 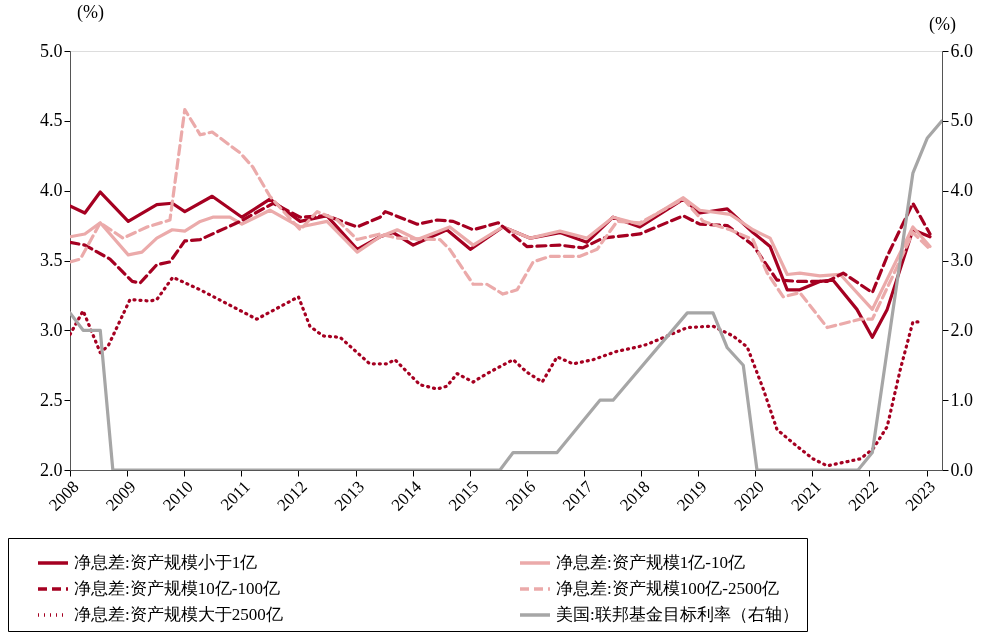 What do you see at coordinates (961, 469) in the screenshot?
I see `y2-tick-label: 0.0` at bounding box center [961, 469].